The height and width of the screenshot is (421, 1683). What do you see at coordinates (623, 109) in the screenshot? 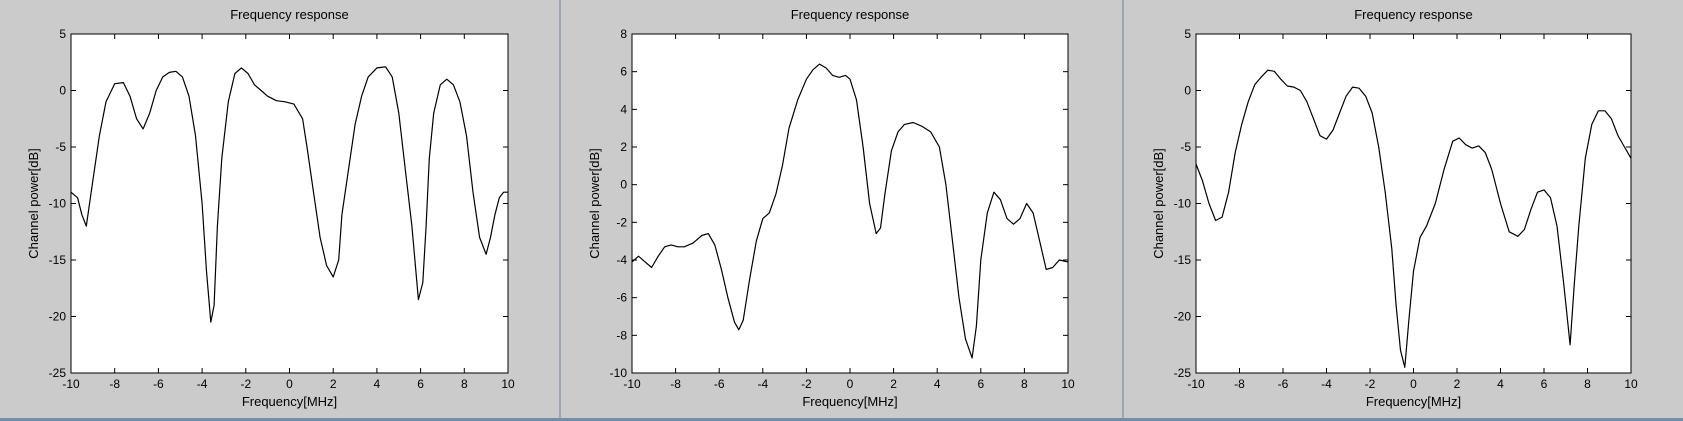
I see `y-tick-label: 4` at bounding box center [623, 109].